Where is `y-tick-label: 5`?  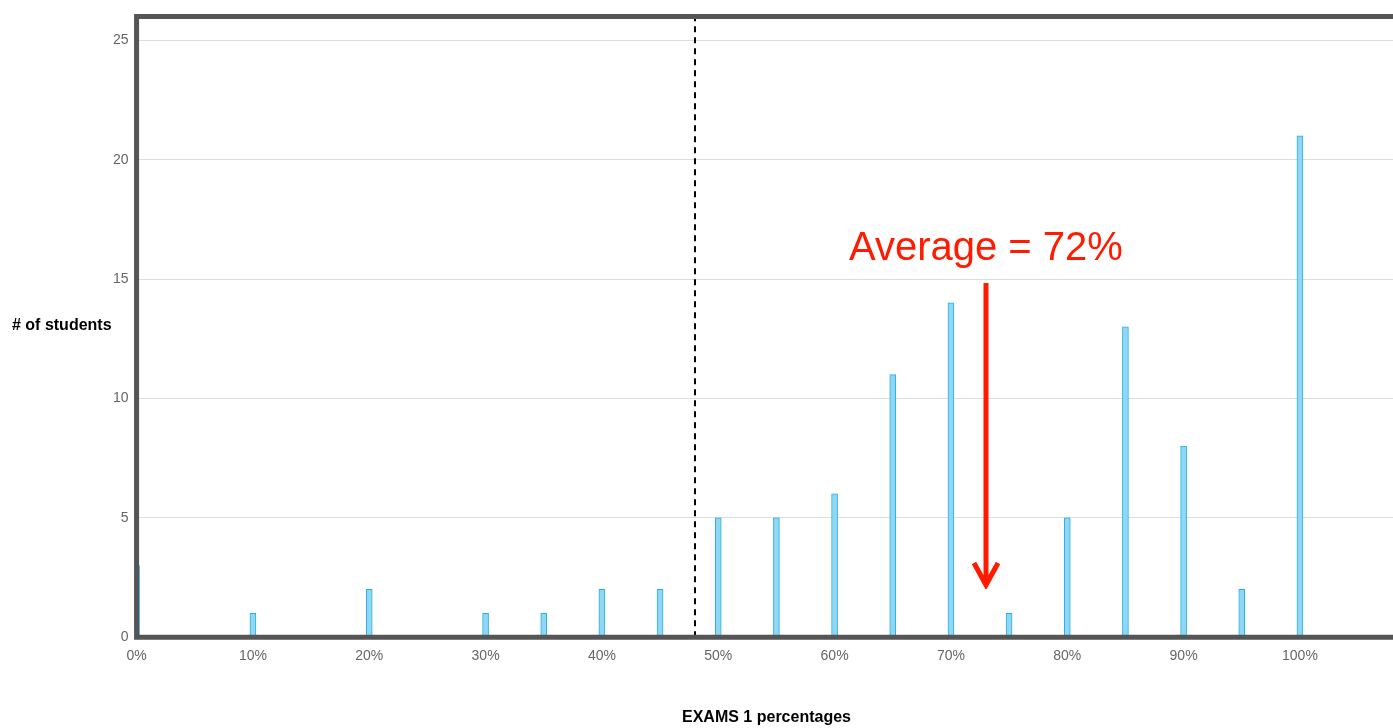
y-tick-label: 5 is located at coordinates (124, 516).